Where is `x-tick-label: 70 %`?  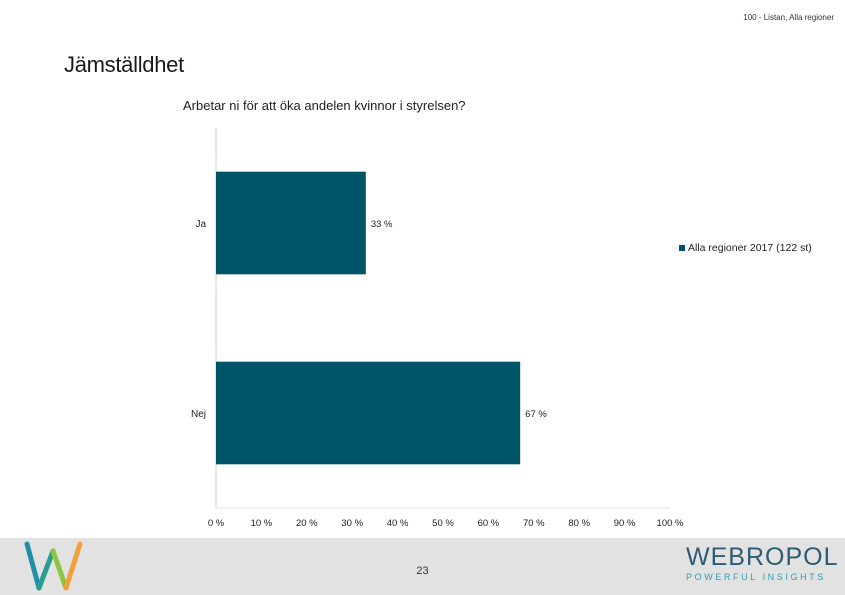 x-tick-label: 70 % is located at coordinates (534, 523).